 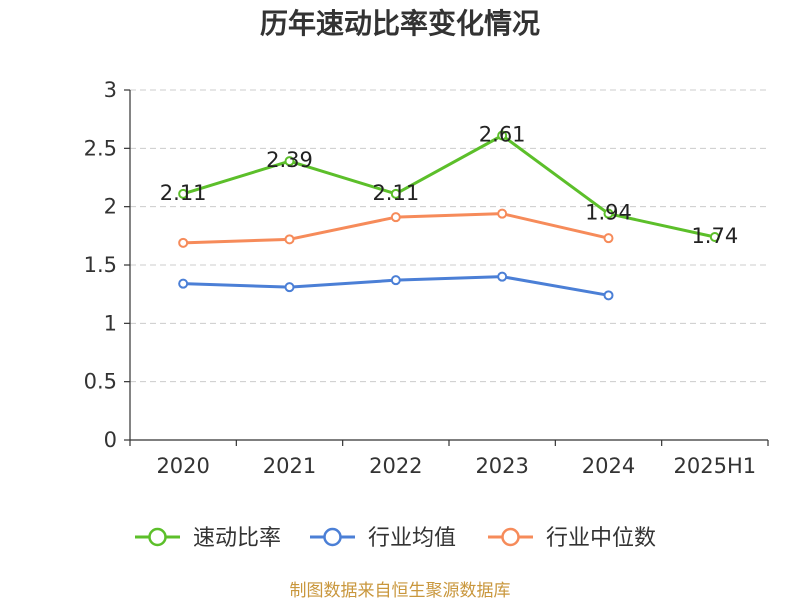 What do you see at coordinates (110, 207) in the screenshot?
I see `y-tick-label: 2` at bounding box center [110, 207].